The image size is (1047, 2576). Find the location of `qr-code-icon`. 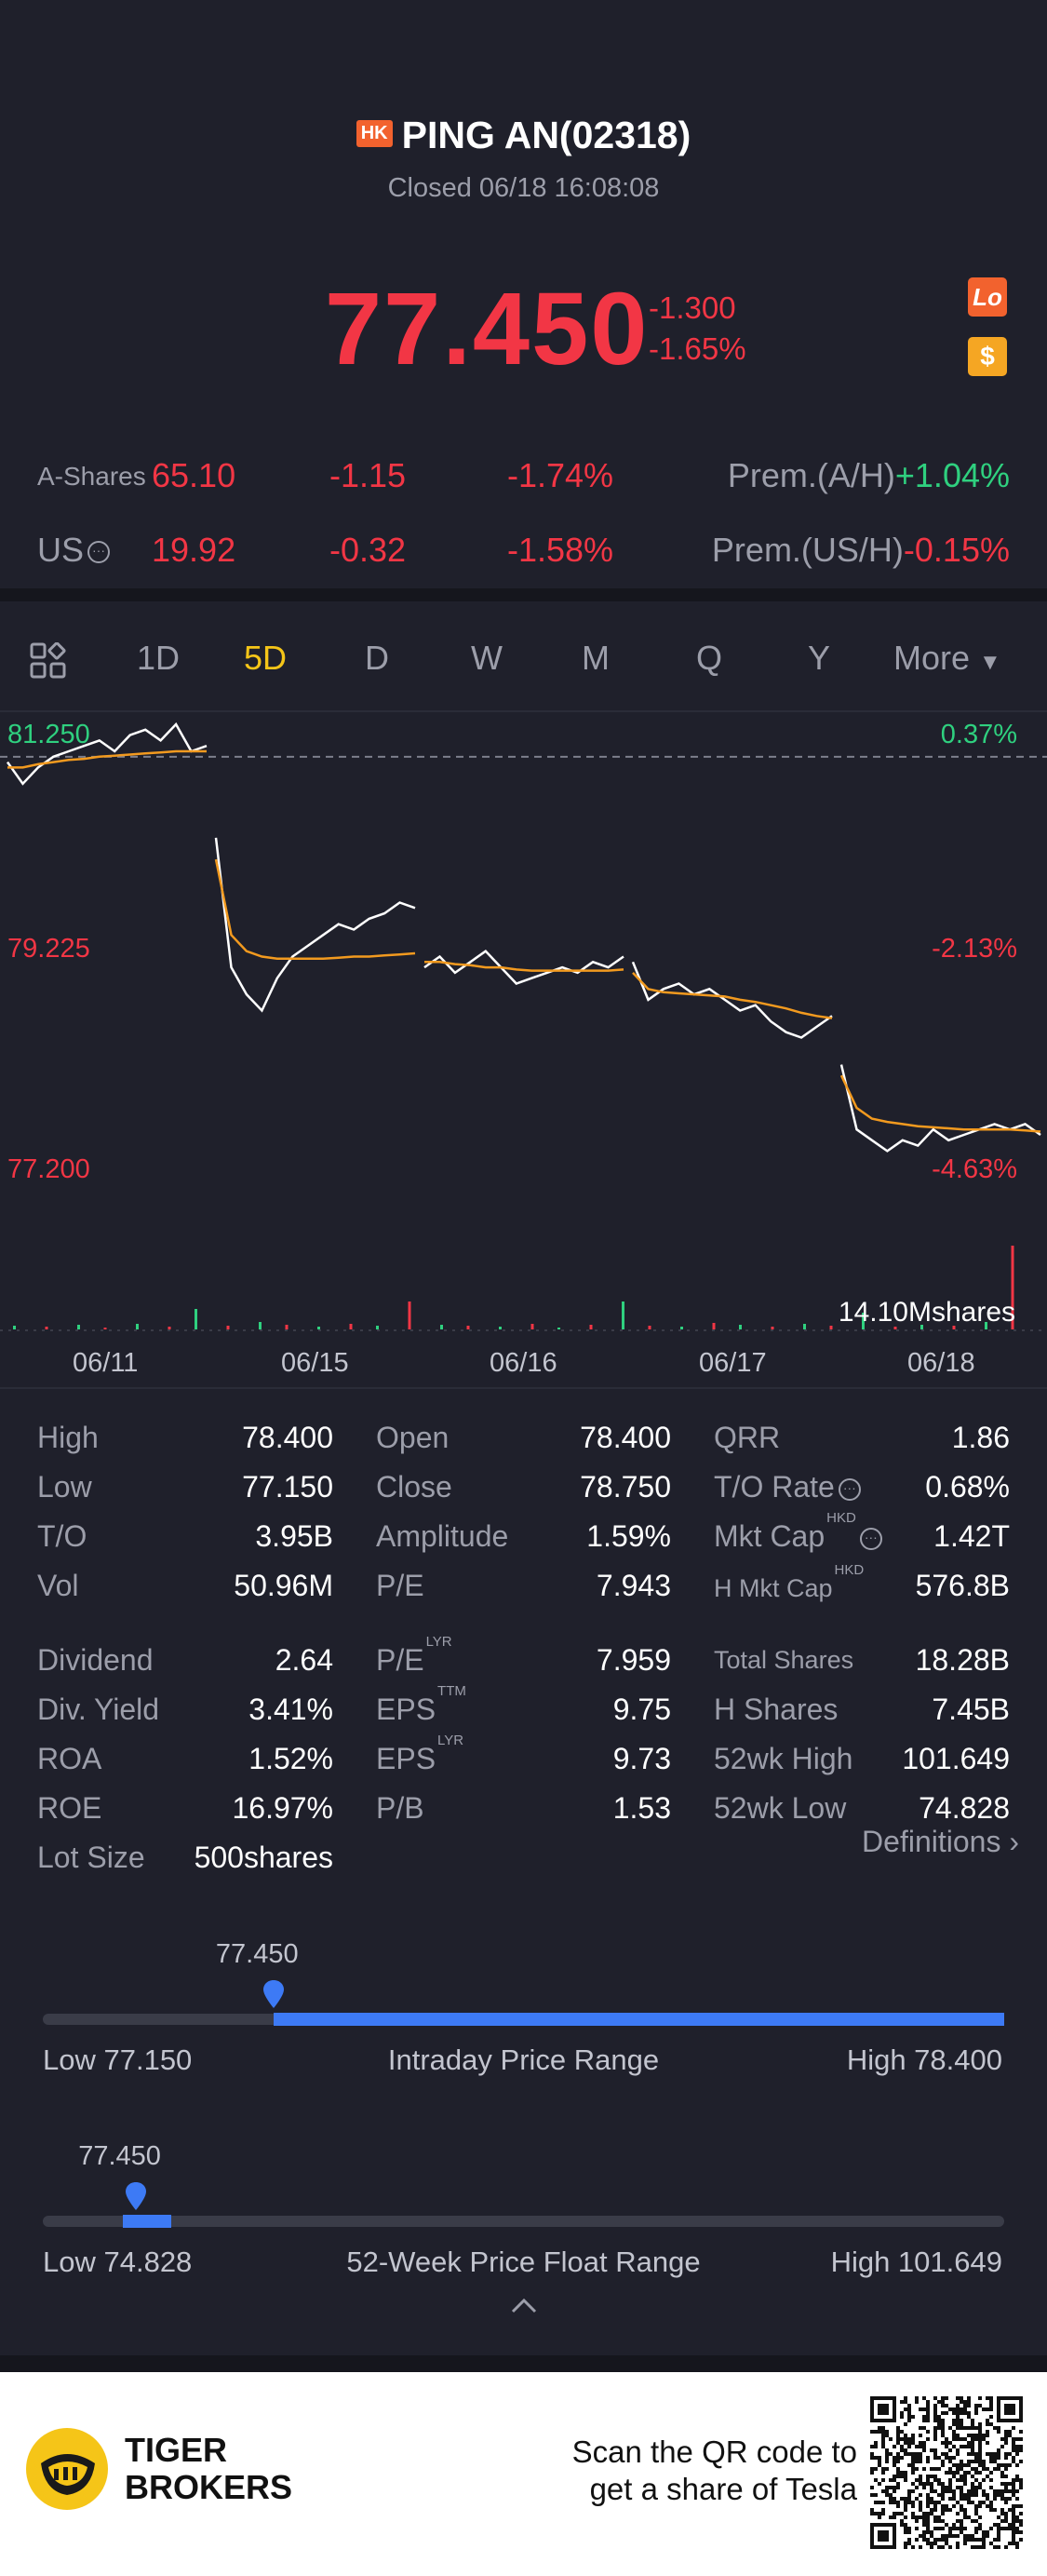

qr-code-icon is located at coordinates (947, 2472).